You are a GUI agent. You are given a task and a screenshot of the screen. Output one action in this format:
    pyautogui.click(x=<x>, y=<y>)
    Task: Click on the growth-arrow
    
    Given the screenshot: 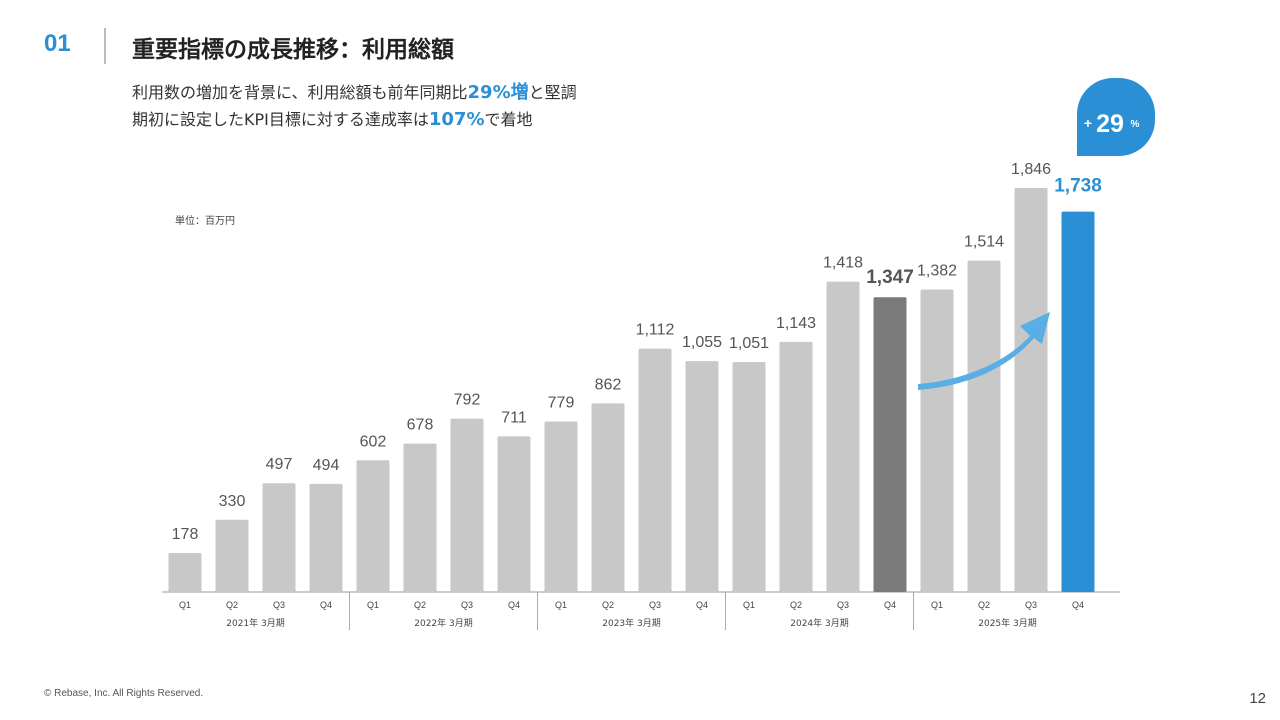 What is the action you would take?
    pyautogui.click(x=984, y=351)
    